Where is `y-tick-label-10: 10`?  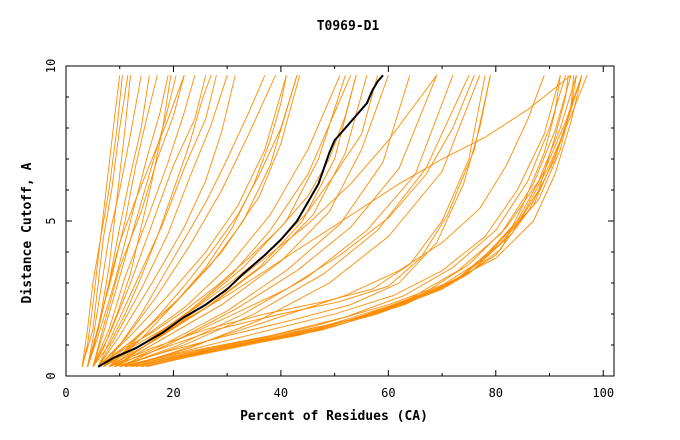
y-tick-label-10: 10 is located at coordinates (51, 66).